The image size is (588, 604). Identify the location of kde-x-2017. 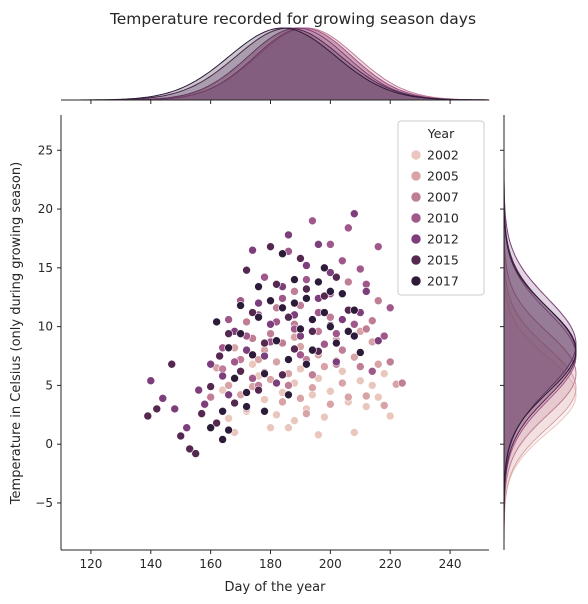
(275, 64).